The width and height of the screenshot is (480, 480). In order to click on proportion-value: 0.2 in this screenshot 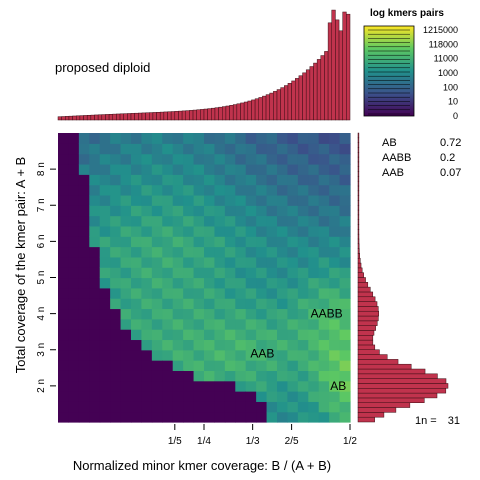, I will do `click(447, 158)`.